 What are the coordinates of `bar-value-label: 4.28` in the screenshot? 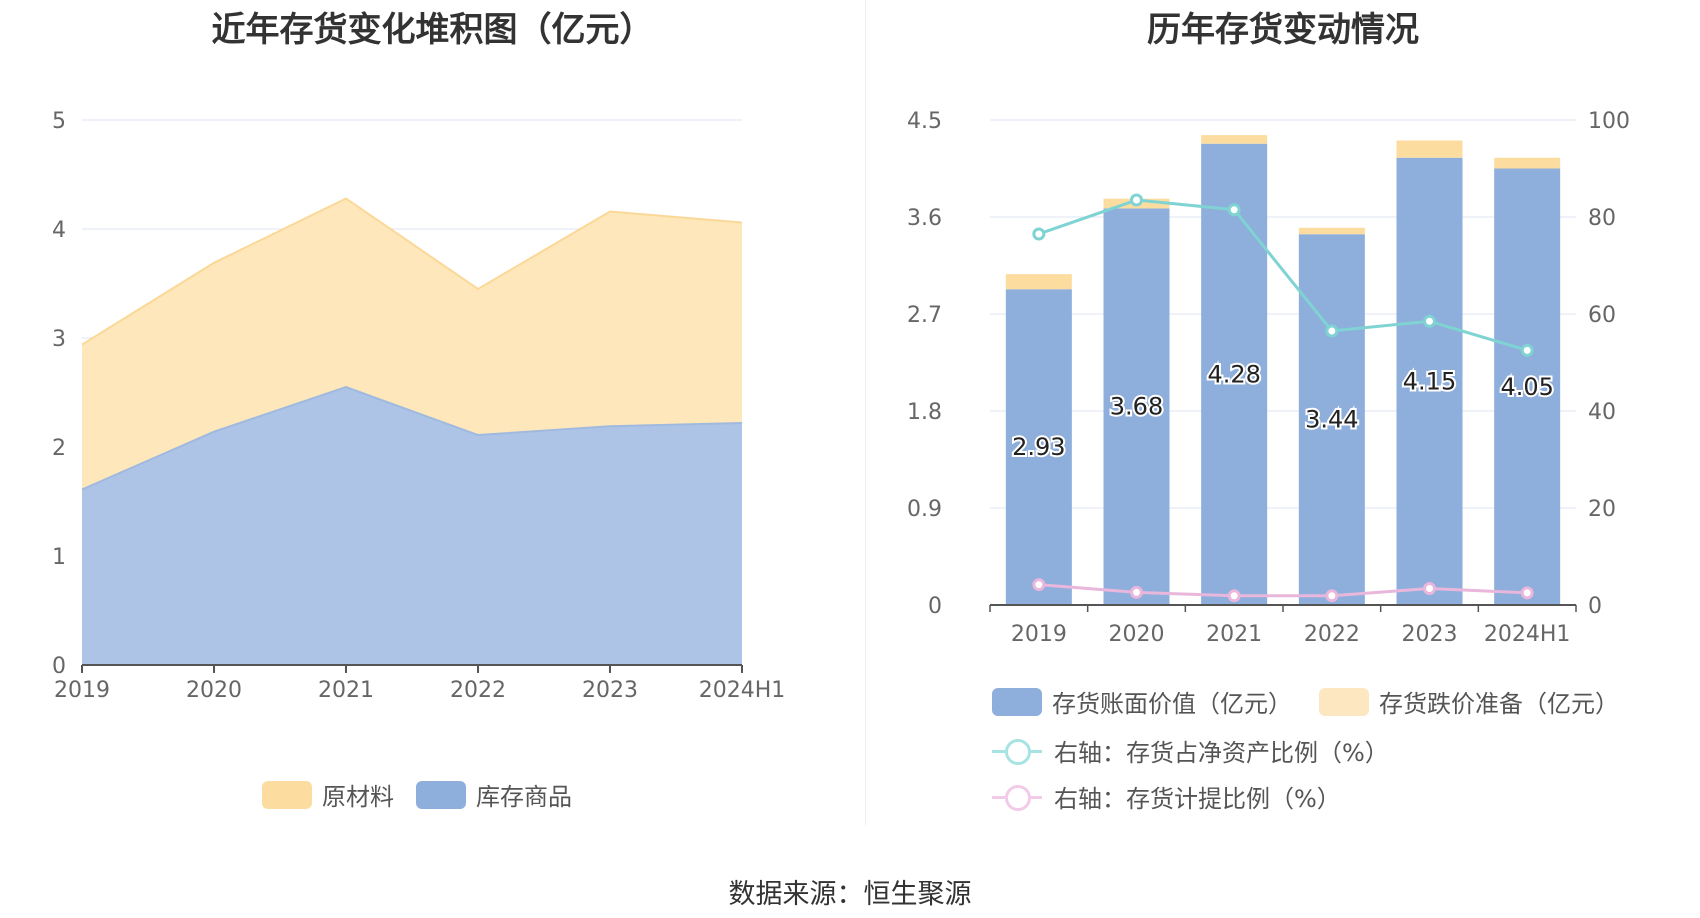 It's located at (1233, 374).